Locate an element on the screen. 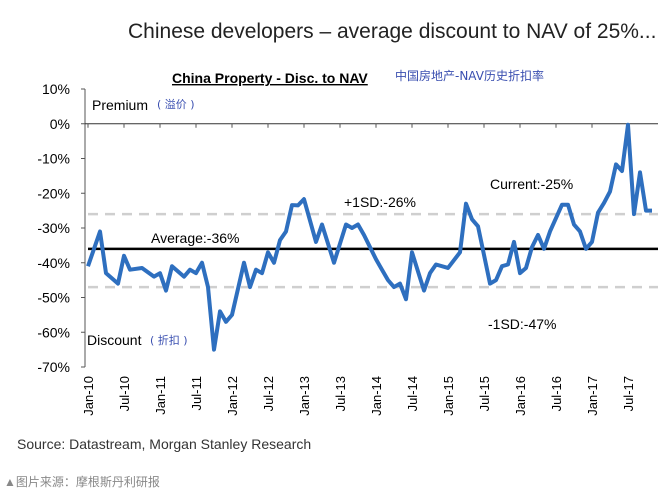 Image resolution: width=663 pixels, height=495 pixels. minus-sd-label: -1SD:-47% is located at coordinates (522, 324).